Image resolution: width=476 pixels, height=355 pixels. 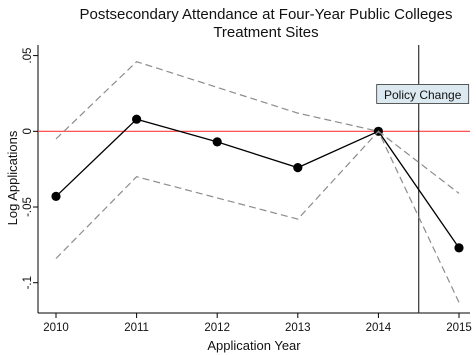 I want to click on x-tick-label: 2010, so click(x=56, y=328).